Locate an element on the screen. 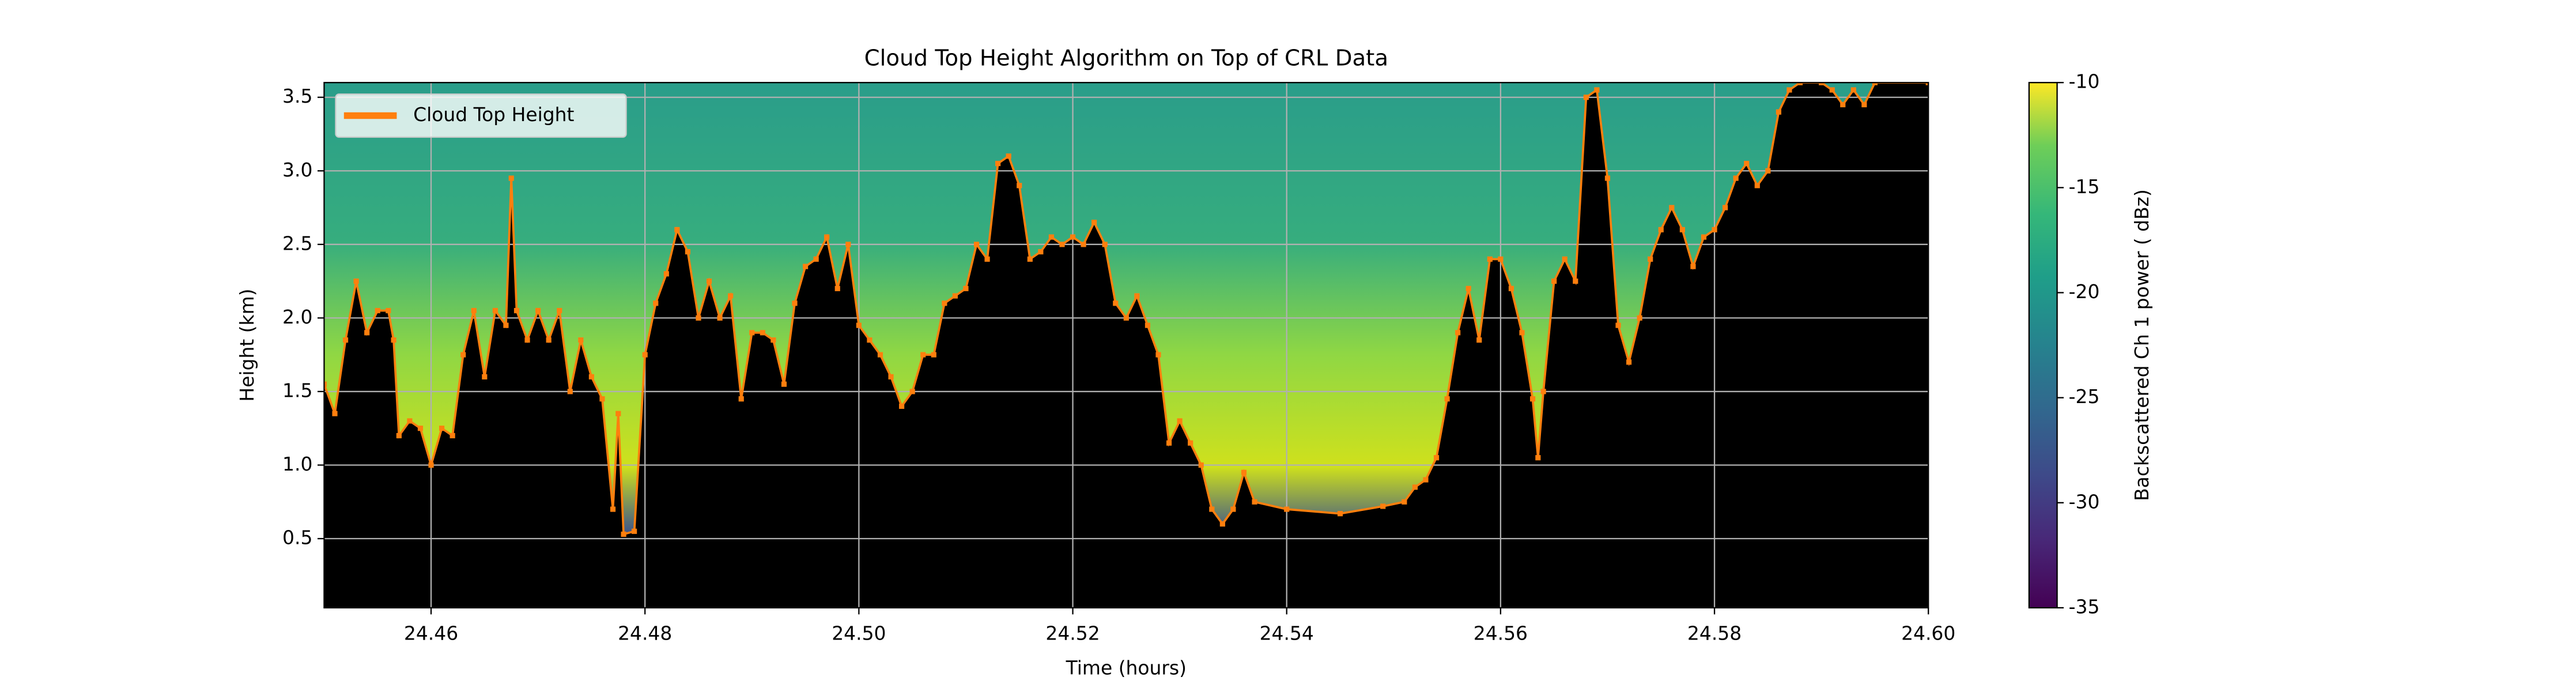  colorbar-tick-label: -10 is located at coordinates (2084, 81).